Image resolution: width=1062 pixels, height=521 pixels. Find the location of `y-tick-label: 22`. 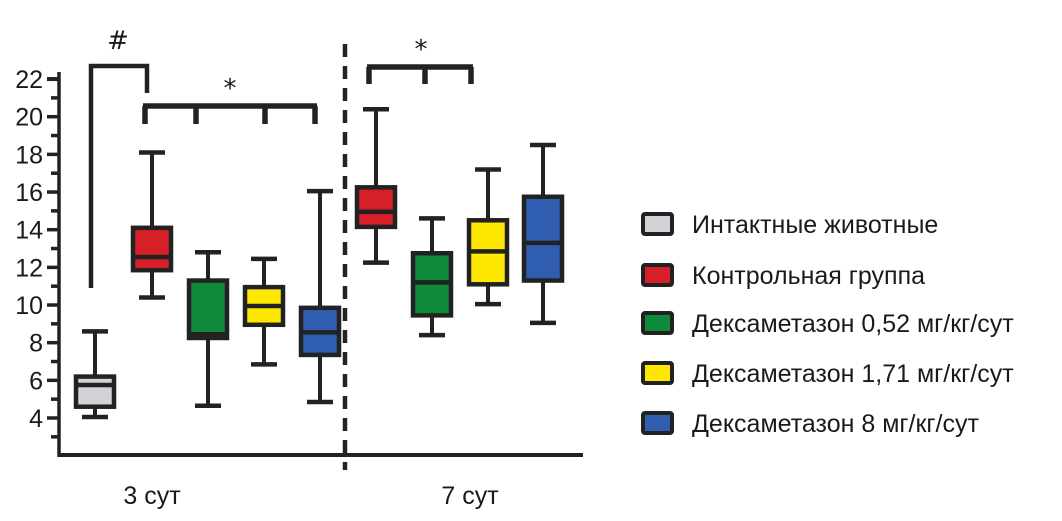

y-tick-label: 22 is located at coordinates (29, 80).